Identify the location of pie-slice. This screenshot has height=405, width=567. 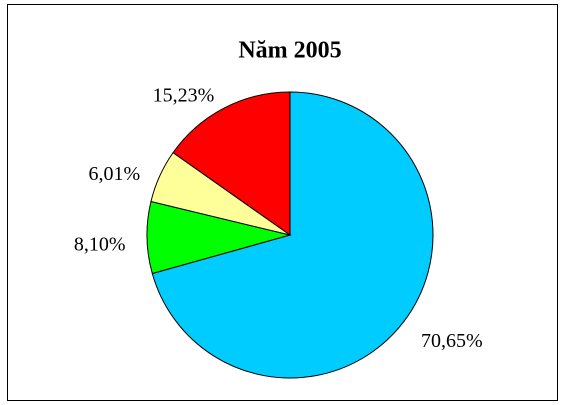
(231, 163).